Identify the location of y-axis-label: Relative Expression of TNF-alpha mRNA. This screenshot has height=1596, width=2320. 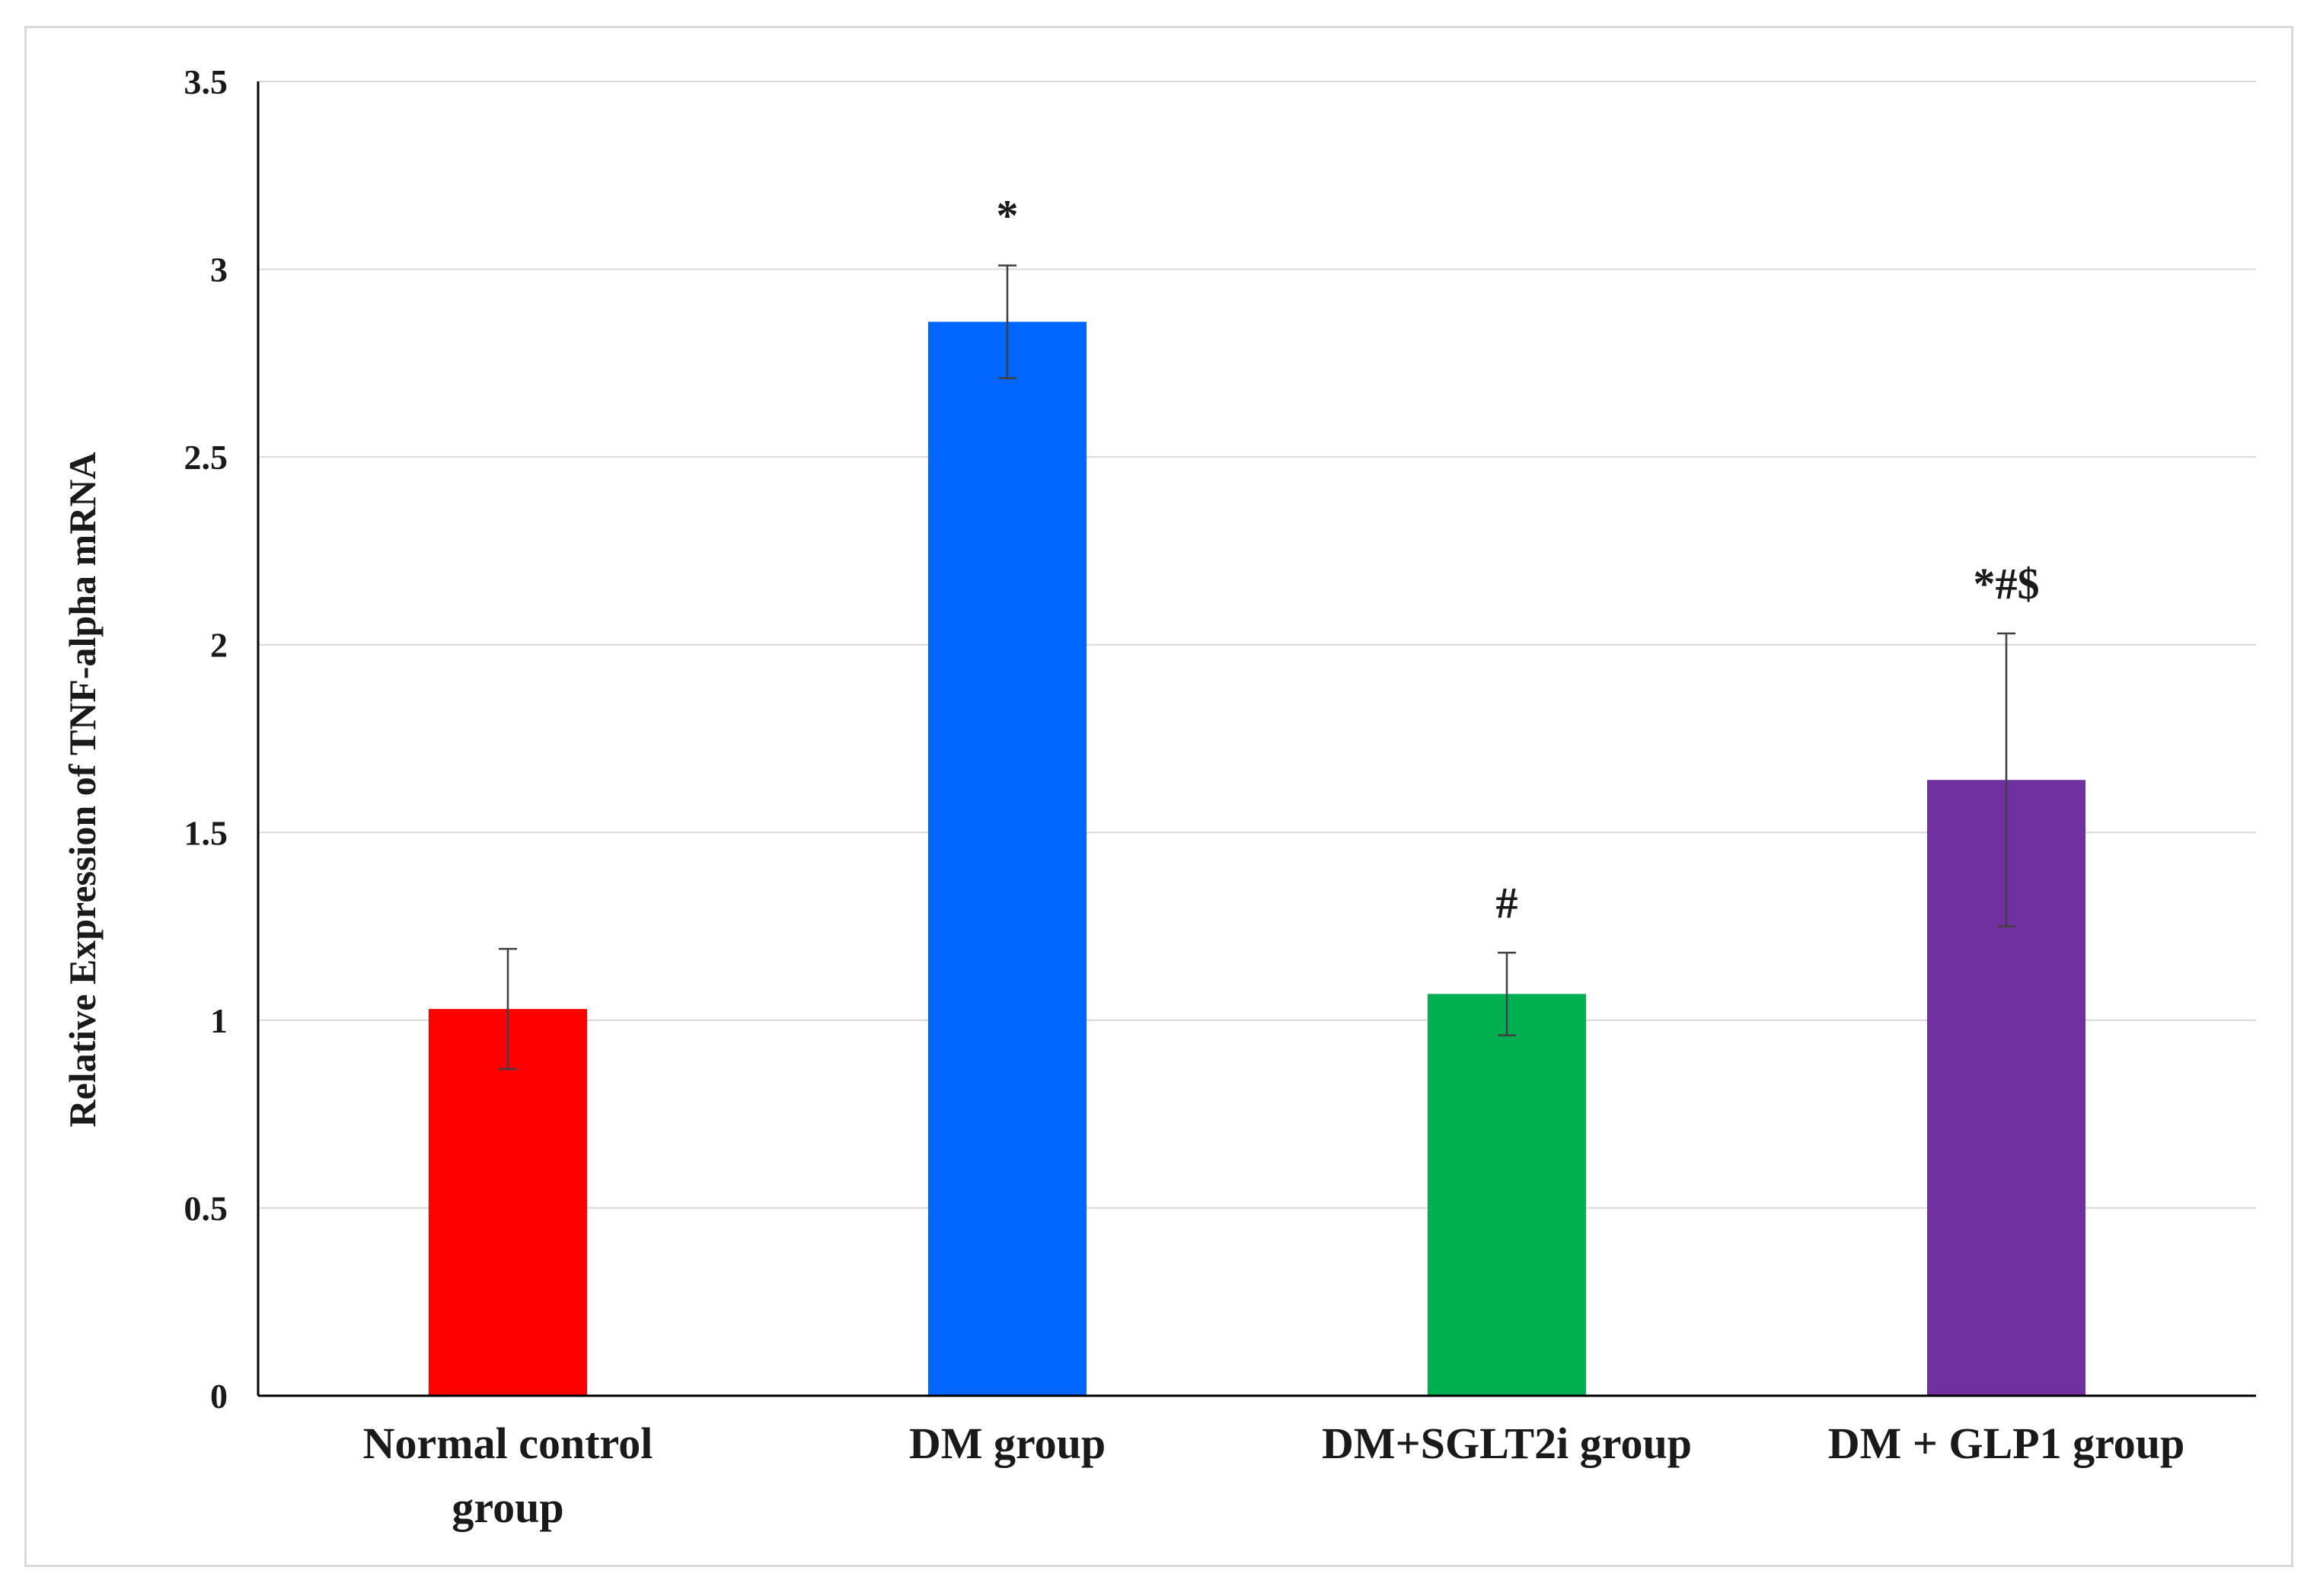
(82, 789).